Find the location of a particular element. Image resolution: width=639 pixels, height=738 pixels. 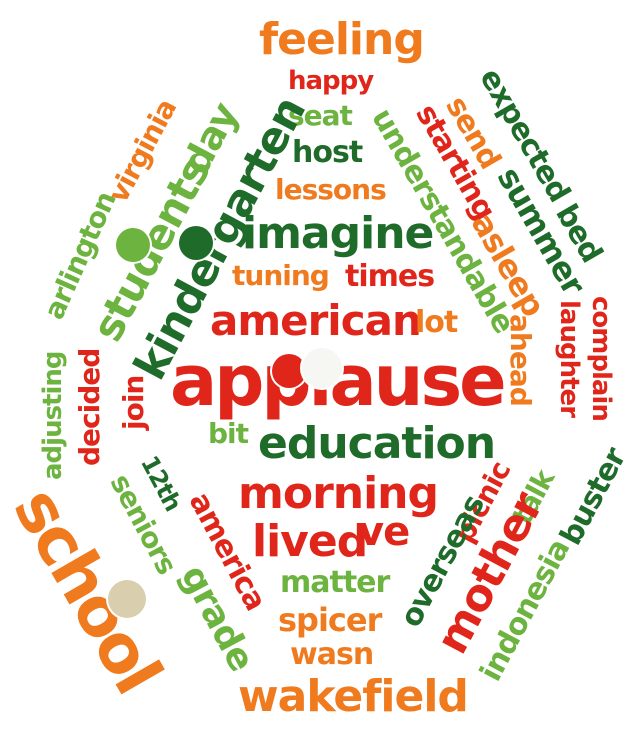

word-matter: matter is located at coordinates (335, 582).